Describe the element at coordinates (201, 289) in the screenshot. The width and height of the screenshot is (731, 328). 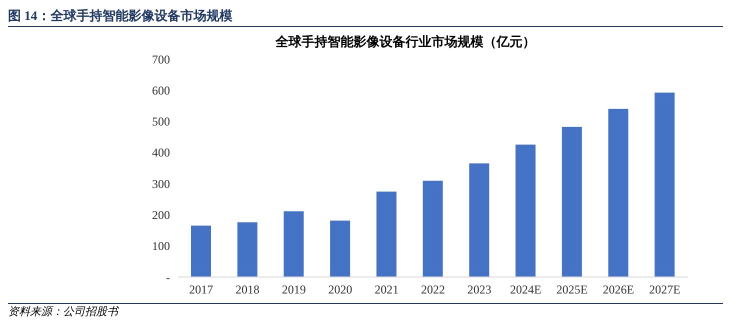
I see `x-tick-label: 2017` at that location.